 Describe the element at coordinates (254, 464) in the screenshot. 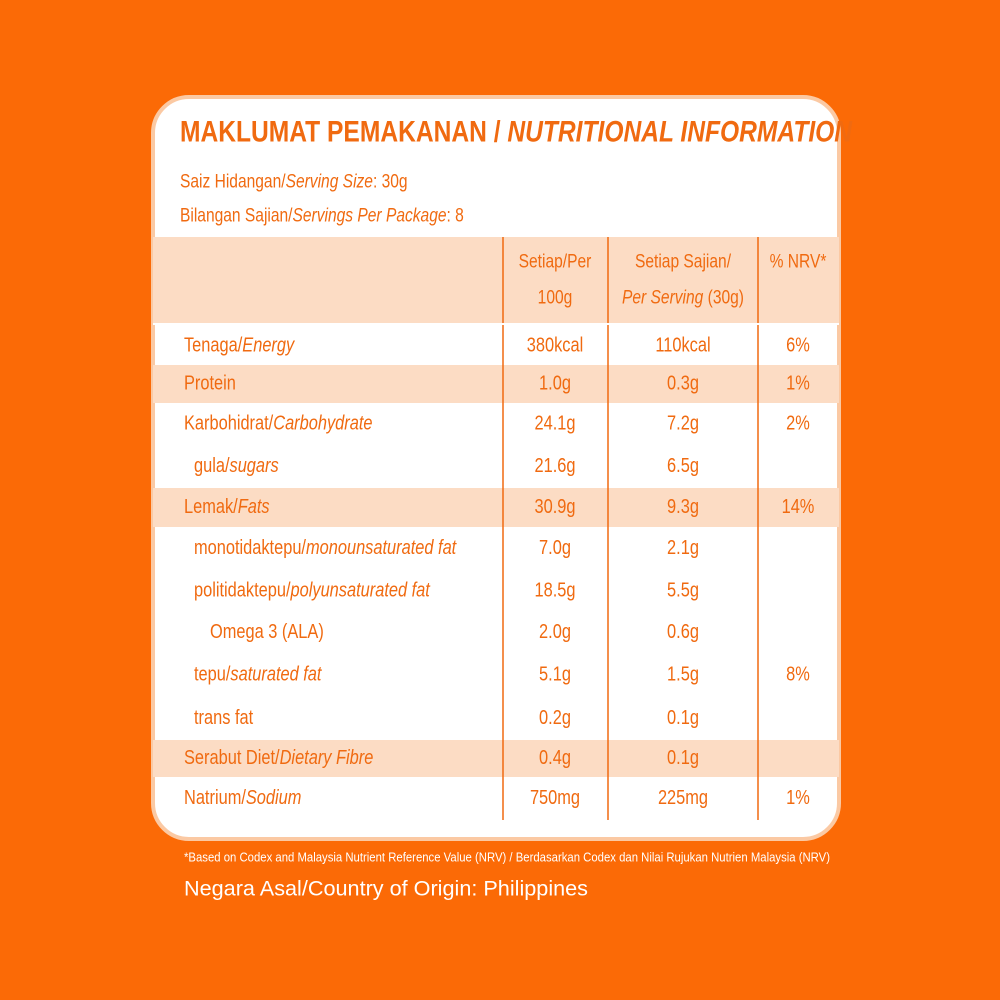

I see `text-segment: sugars` at that location.